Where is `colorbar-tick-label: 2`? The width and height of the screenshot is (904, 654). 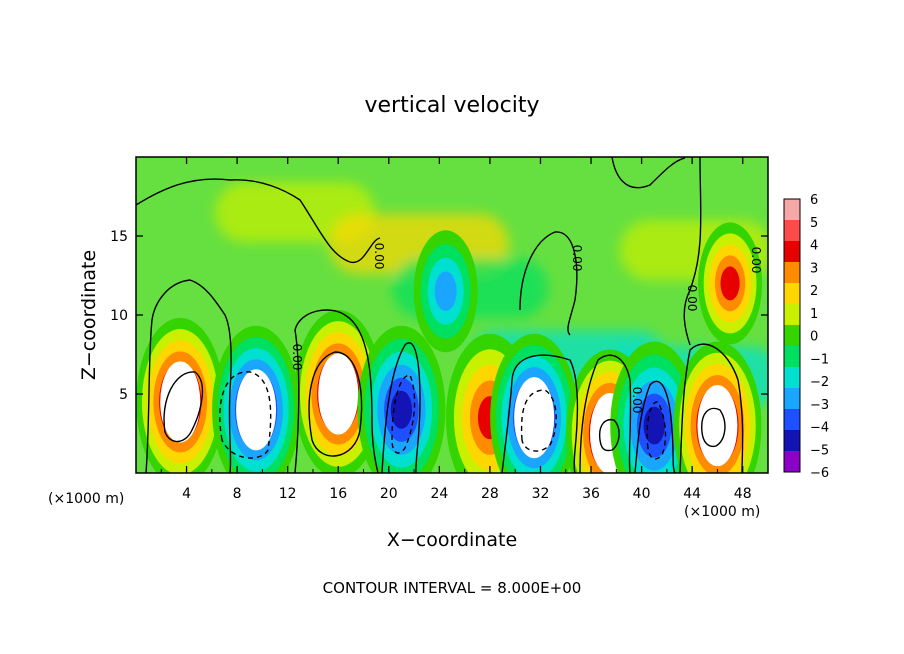
colorbar-tick-label: 2 is located at coordinates (814, 291).